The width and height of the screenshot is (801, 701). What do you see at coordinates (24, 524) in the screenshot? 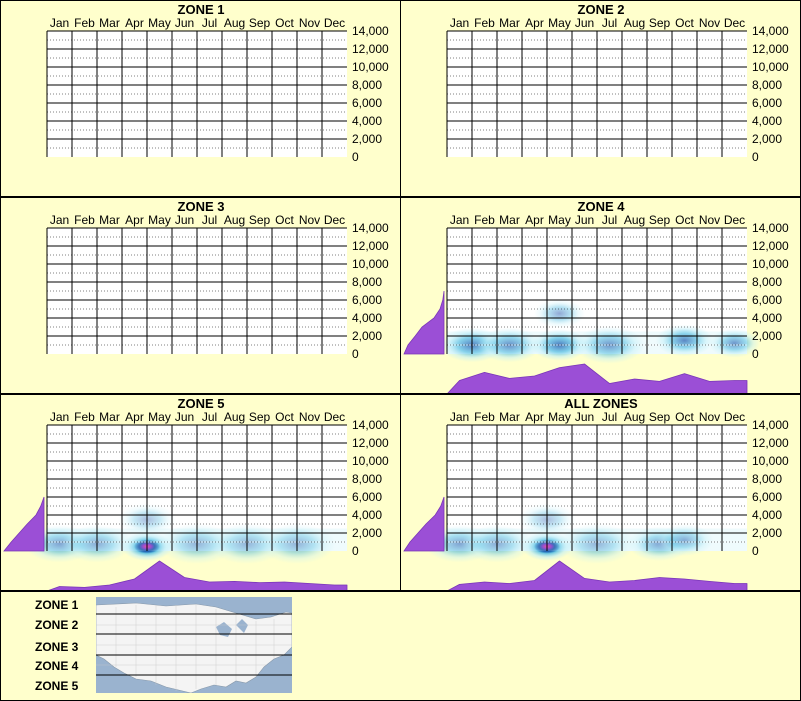
I see `elevation-density` at bounding box center [24, 524].